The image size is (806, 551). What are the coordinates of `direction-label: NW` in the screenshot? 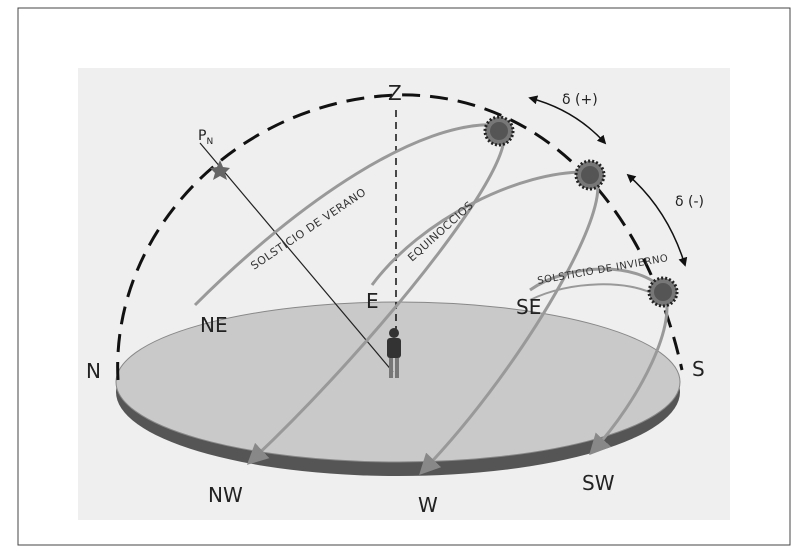 It's located at (225, 495).